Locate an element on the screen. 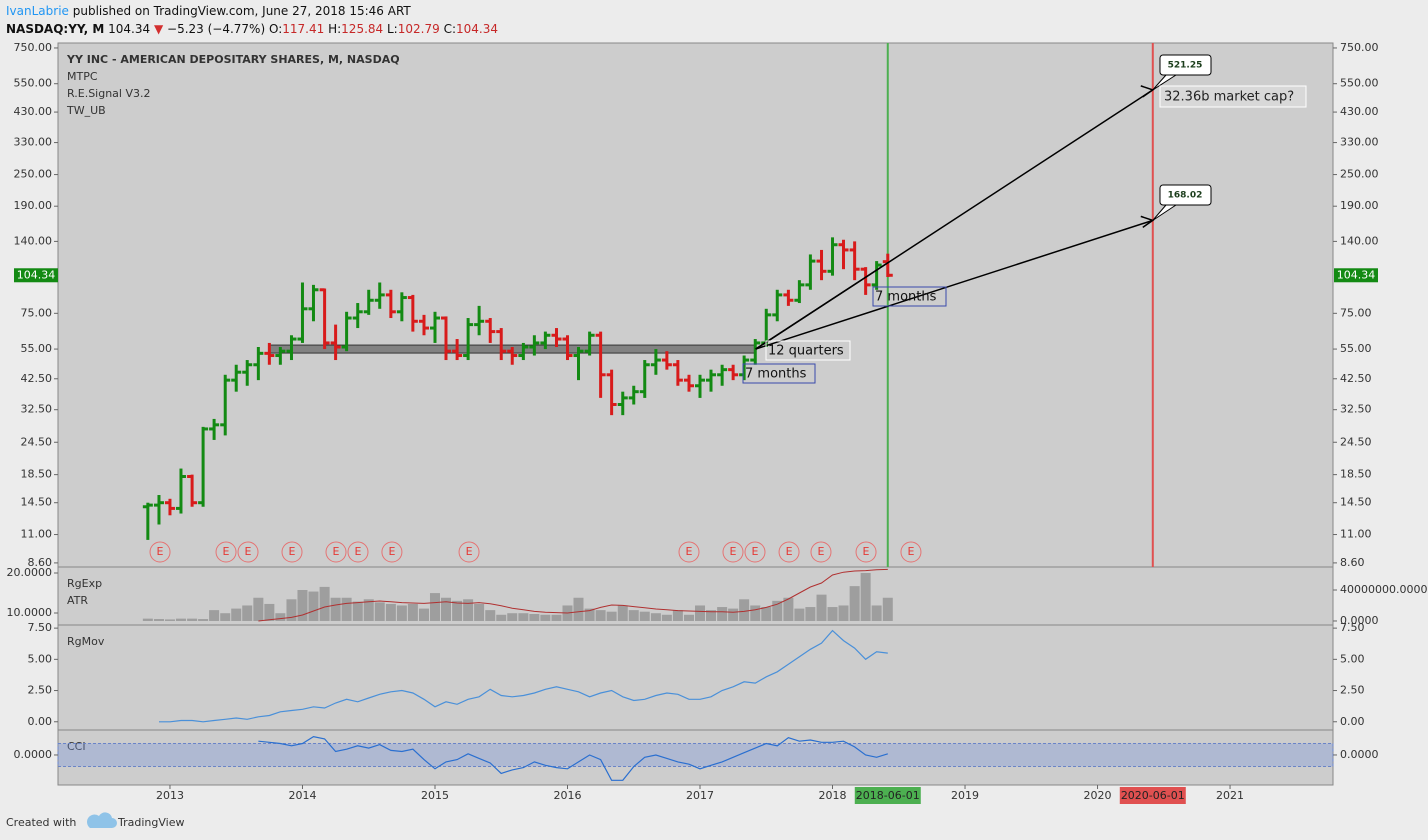 Image resolution: width=1428 pixels, height=840 pixels. y-tick-label: 7.50 is located at coordinates (1352, 627).